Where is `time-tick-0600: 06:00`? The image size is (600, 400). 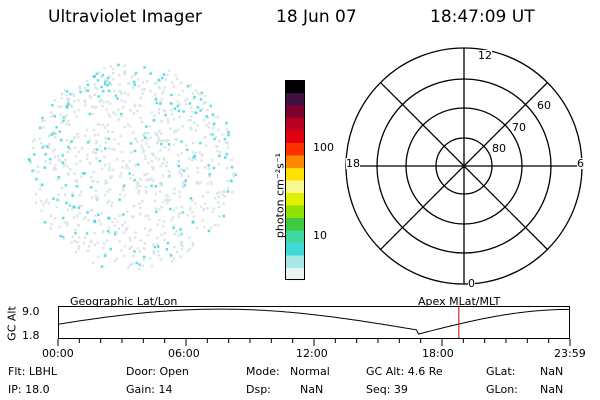 time-tick-0600: 06:00 is located at coordinates (184, 353).